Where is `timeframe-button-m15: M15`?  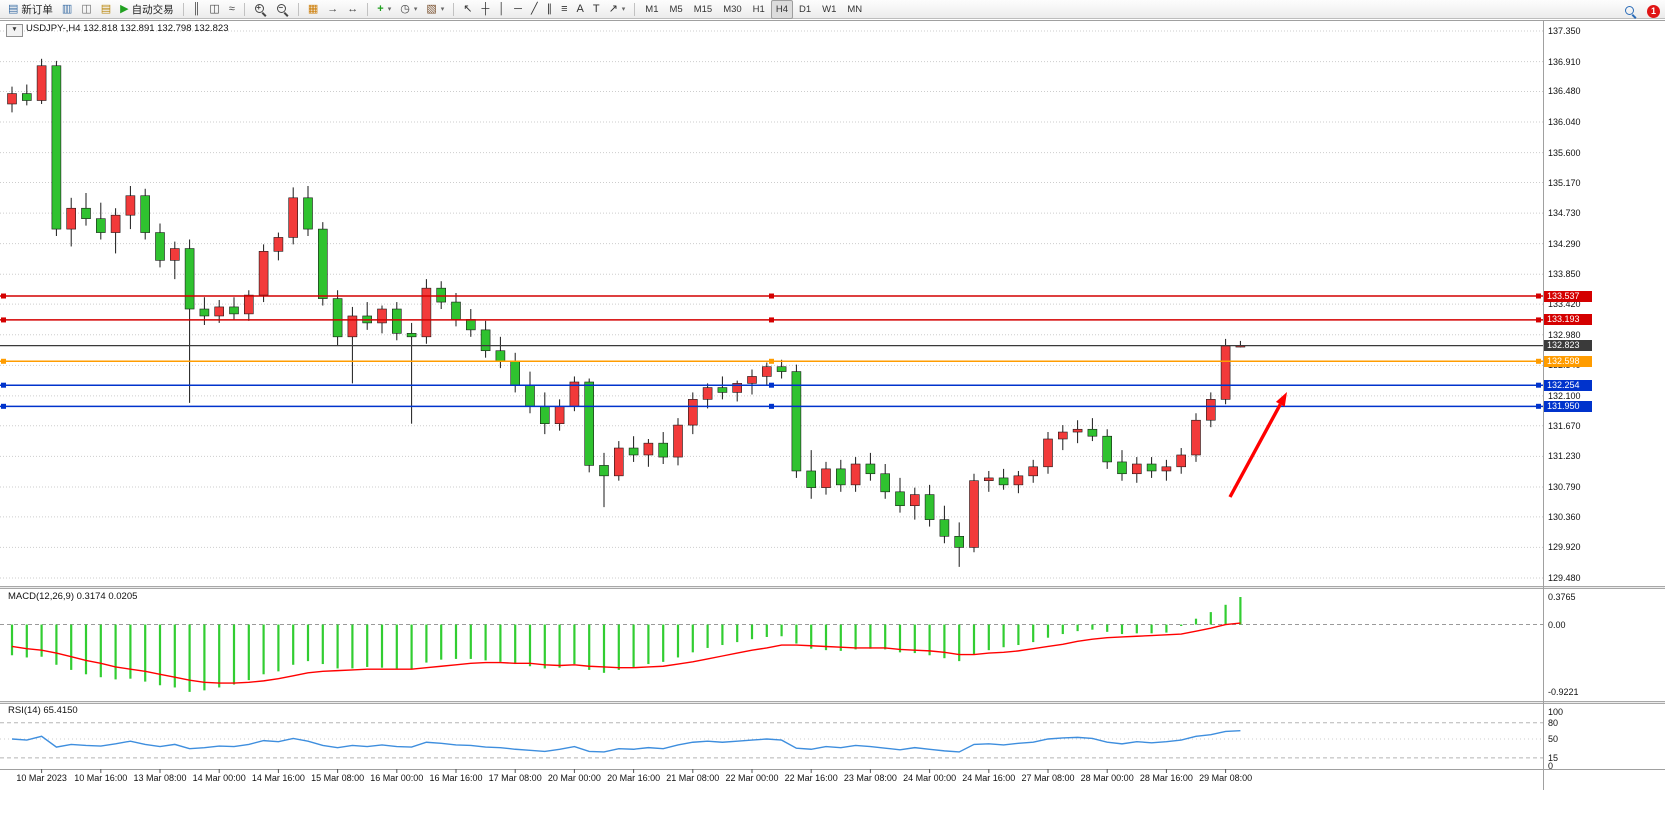
timeframe-button-m15: M15 is located at coordinates (703, 9).